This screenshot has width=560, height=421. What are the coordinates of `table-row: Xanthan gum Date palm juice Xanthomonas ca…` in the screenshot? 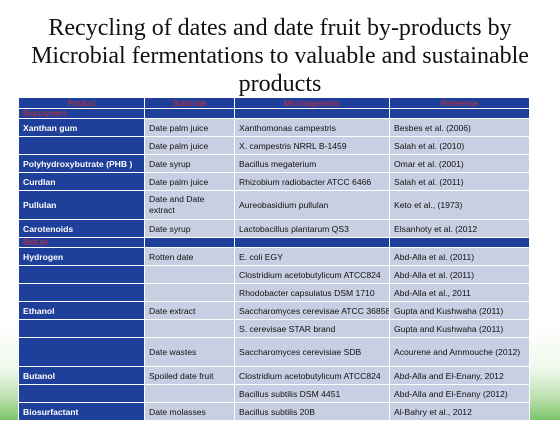 It's located at (274, 127).